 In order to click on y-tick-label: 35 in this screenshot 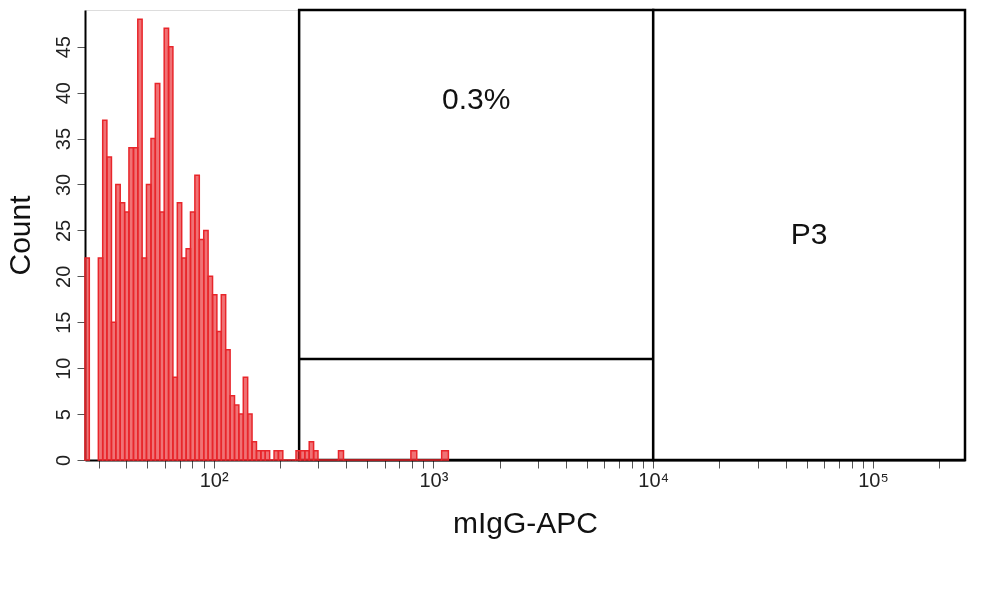, I will do `click(62, 139)`.